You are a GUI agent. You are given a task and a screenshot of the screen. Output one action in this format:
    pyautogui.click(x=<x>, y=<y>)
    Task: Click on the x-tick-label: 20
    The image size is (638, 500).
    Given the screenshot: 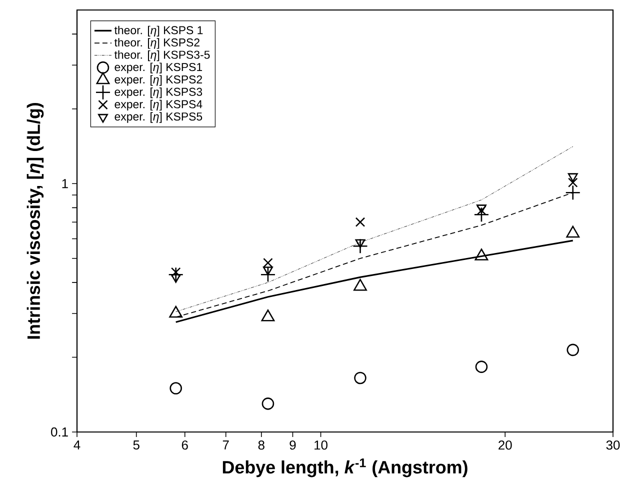 What is the action you would take?
    pyautogui.click(x=505, y=445)
    